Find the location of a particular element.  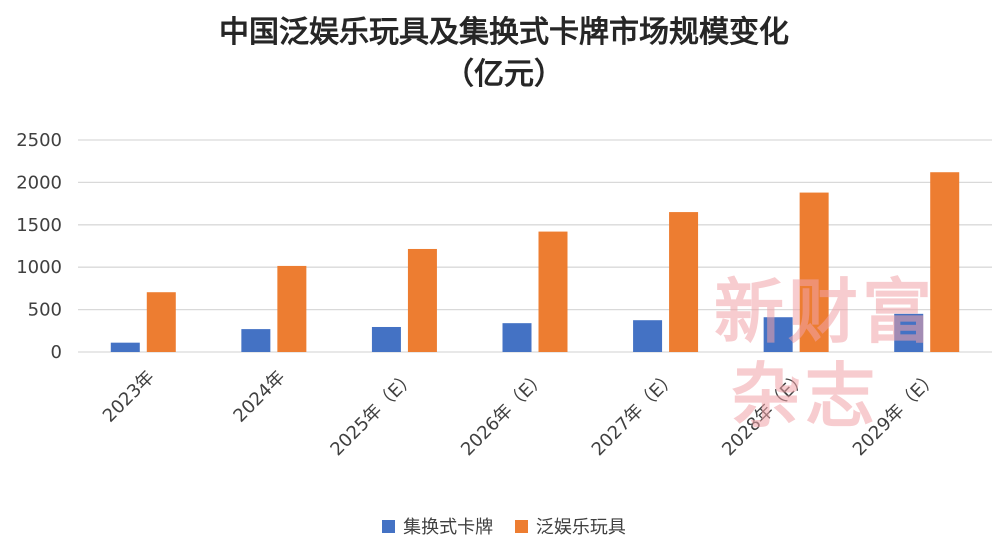

legend: 集换式卡牌 泛娱乐玩具 is located at coordinates (504, 526).